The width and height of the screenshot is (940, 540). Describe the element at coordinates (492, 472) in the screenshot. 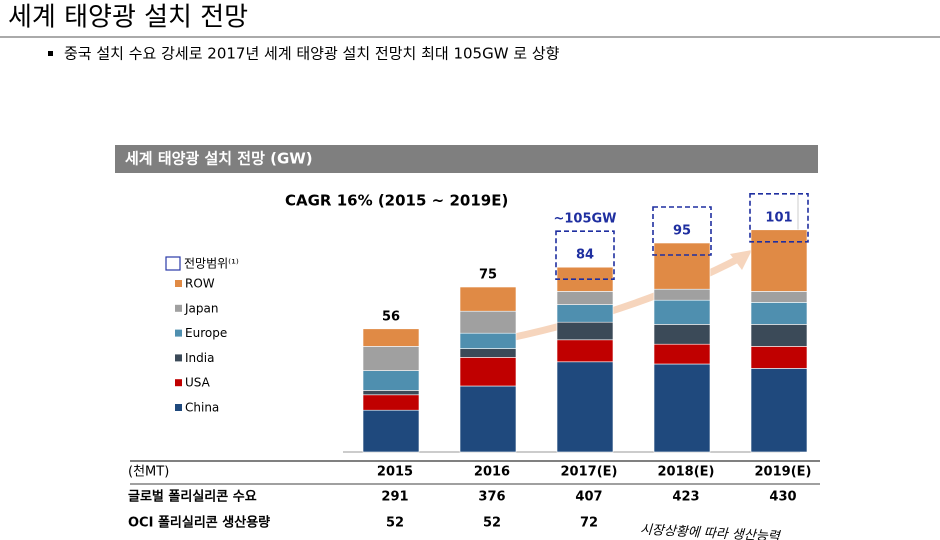

I see `table-header: 2016` at that location.